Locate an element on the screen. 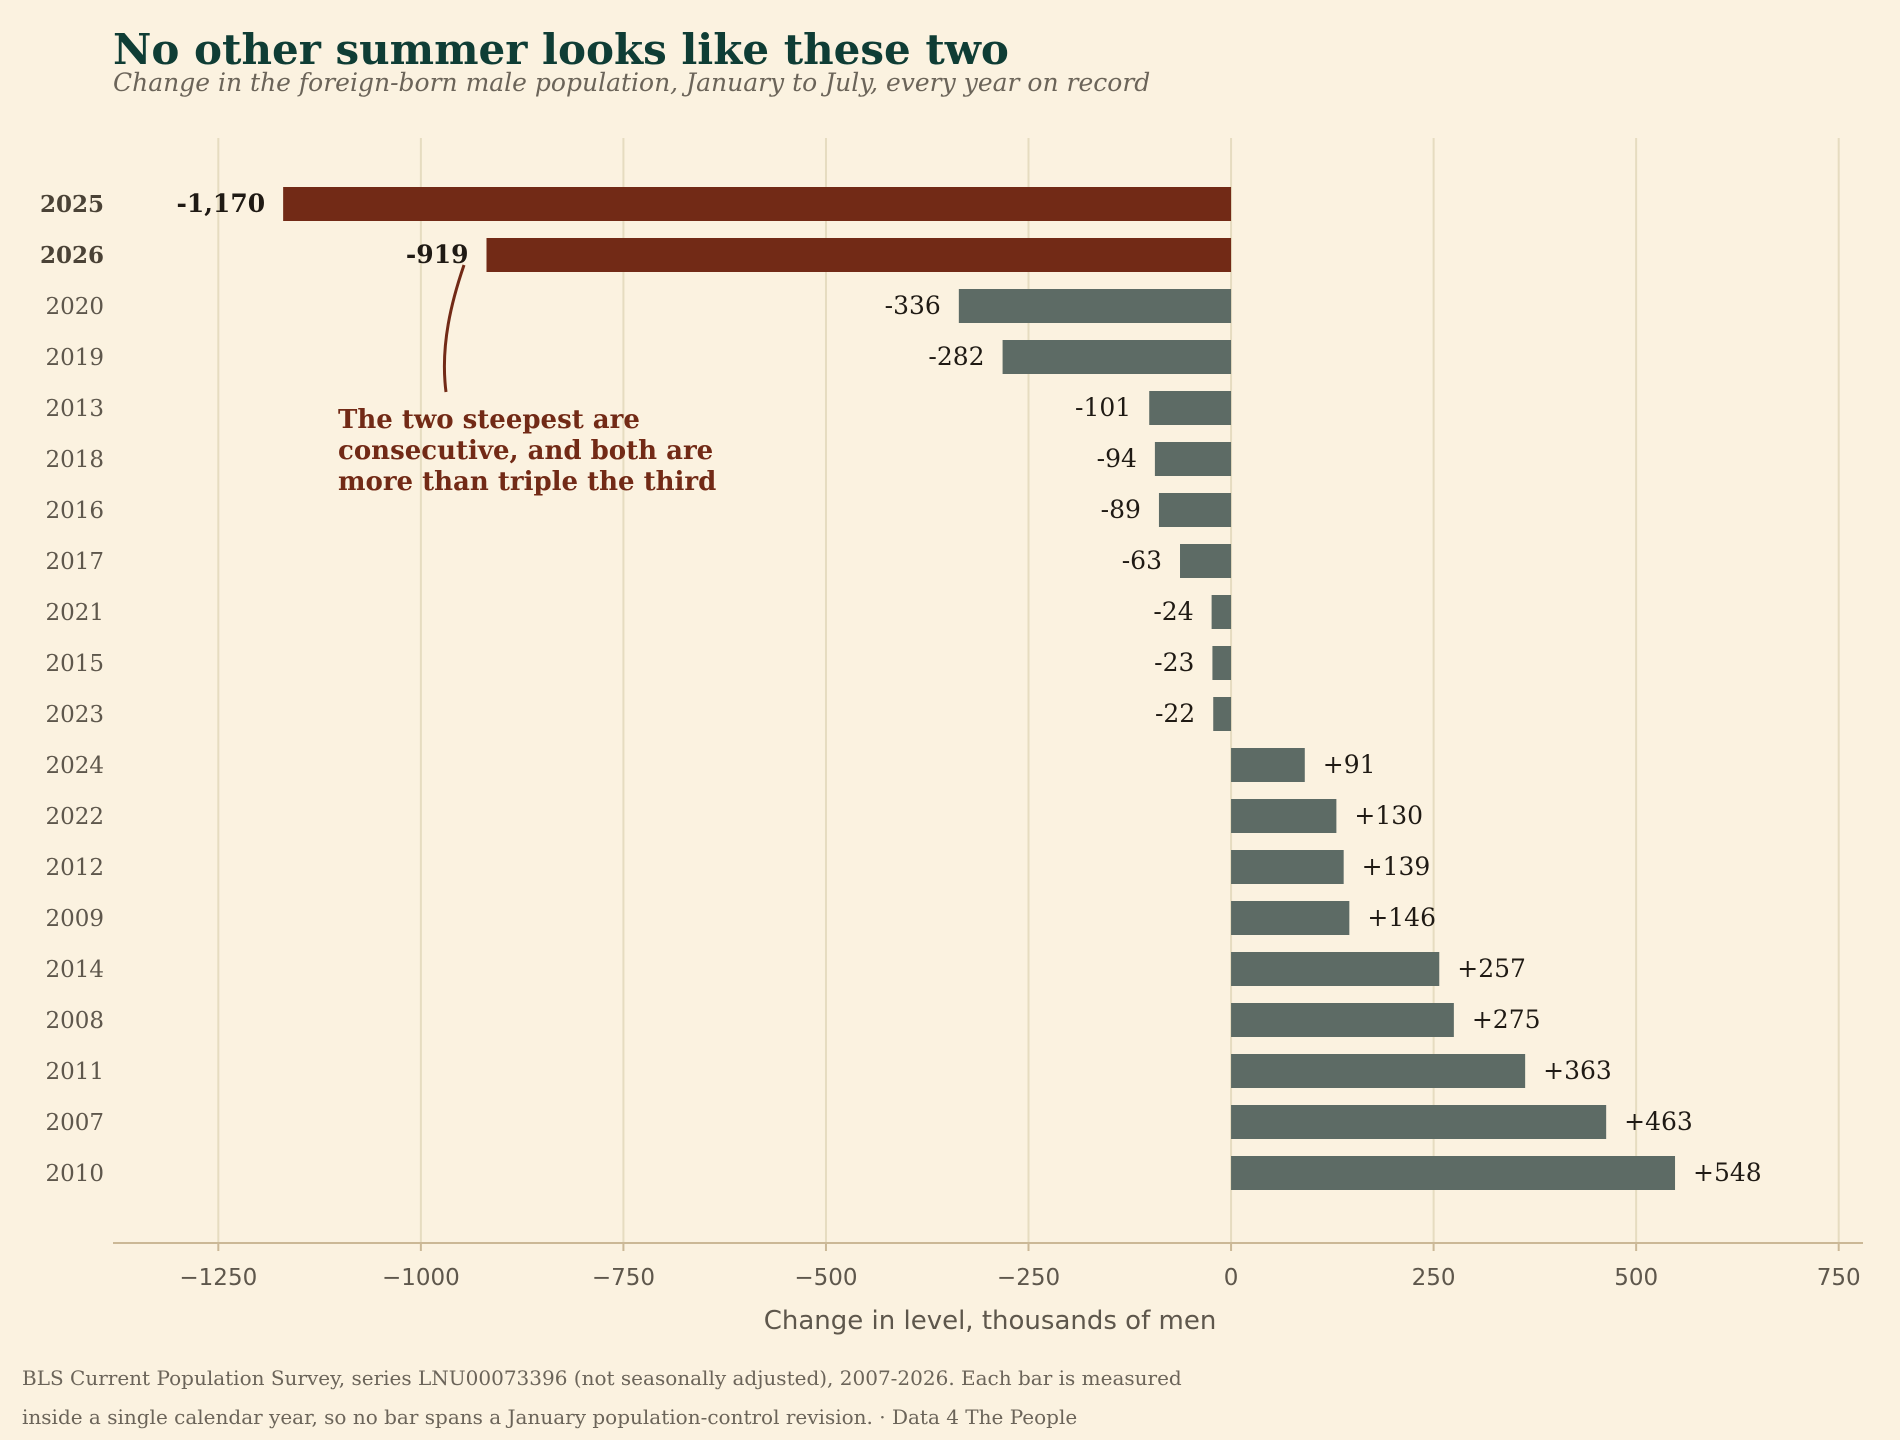  value-label-2021: -24 is located at coordinates (1173, 611).